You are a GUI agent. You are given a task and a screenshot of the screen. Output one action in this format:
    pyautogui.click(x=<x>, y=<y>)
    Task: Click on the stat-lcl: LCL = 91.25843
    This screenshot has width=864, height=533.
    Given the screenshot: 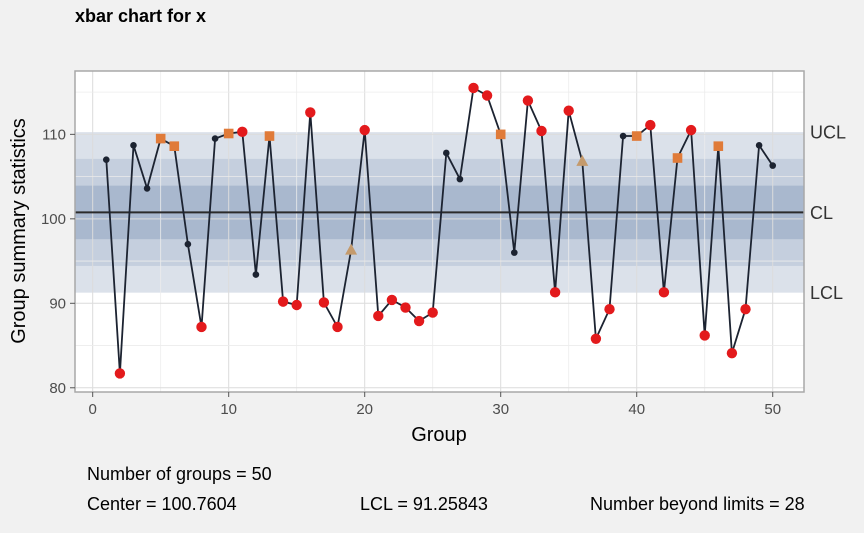 What is the action you would take?
    pyautogui.click(x=424, y=504)
    